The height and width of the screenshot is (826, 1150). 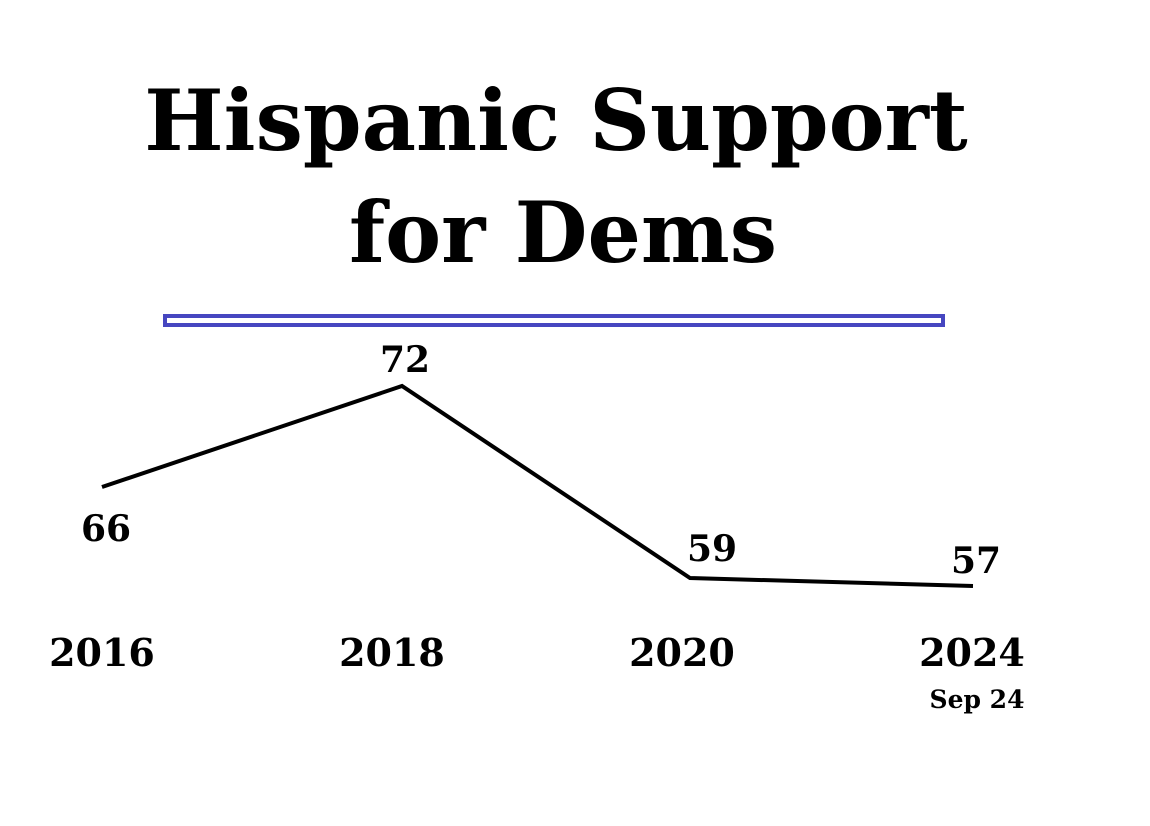 I want to click on x-tick-label-2016: 2016, so click(x=102, y=652).